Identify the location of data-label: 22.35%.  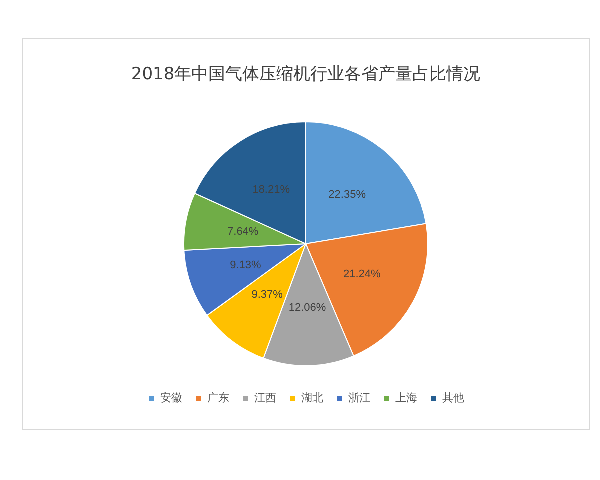
(347, 195).